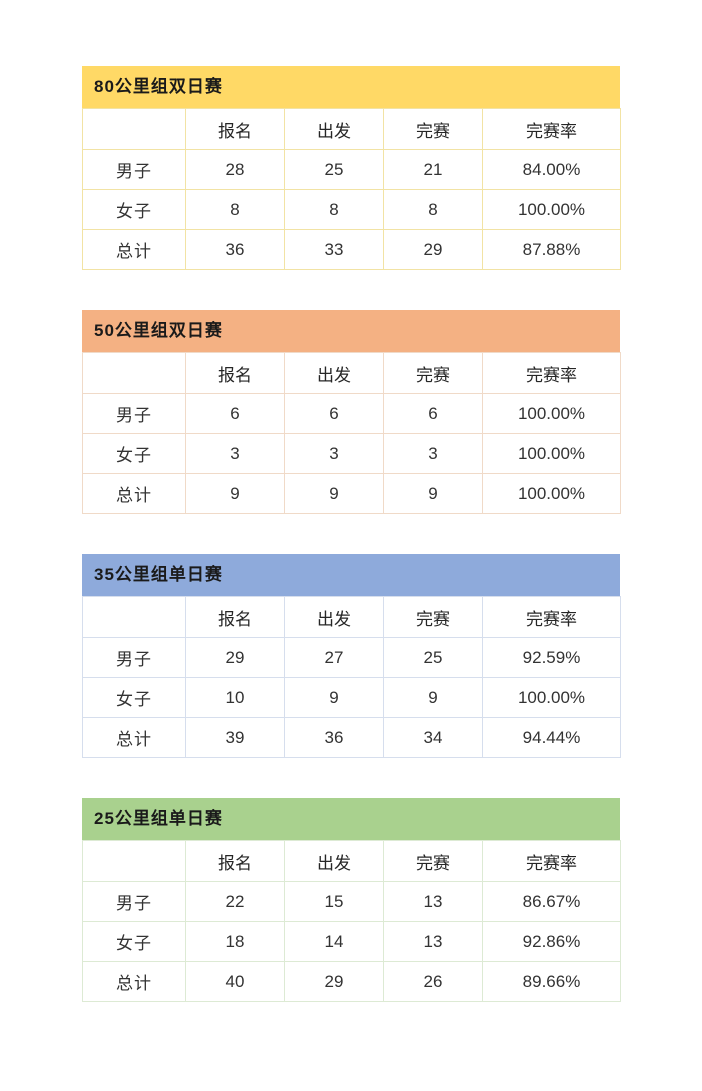 The height and width of the screenshot is (1091, 702). Describe the element at coordinates (351, 87) in the screenshot. I see `table-title: 80公里组双日赛` at that location.